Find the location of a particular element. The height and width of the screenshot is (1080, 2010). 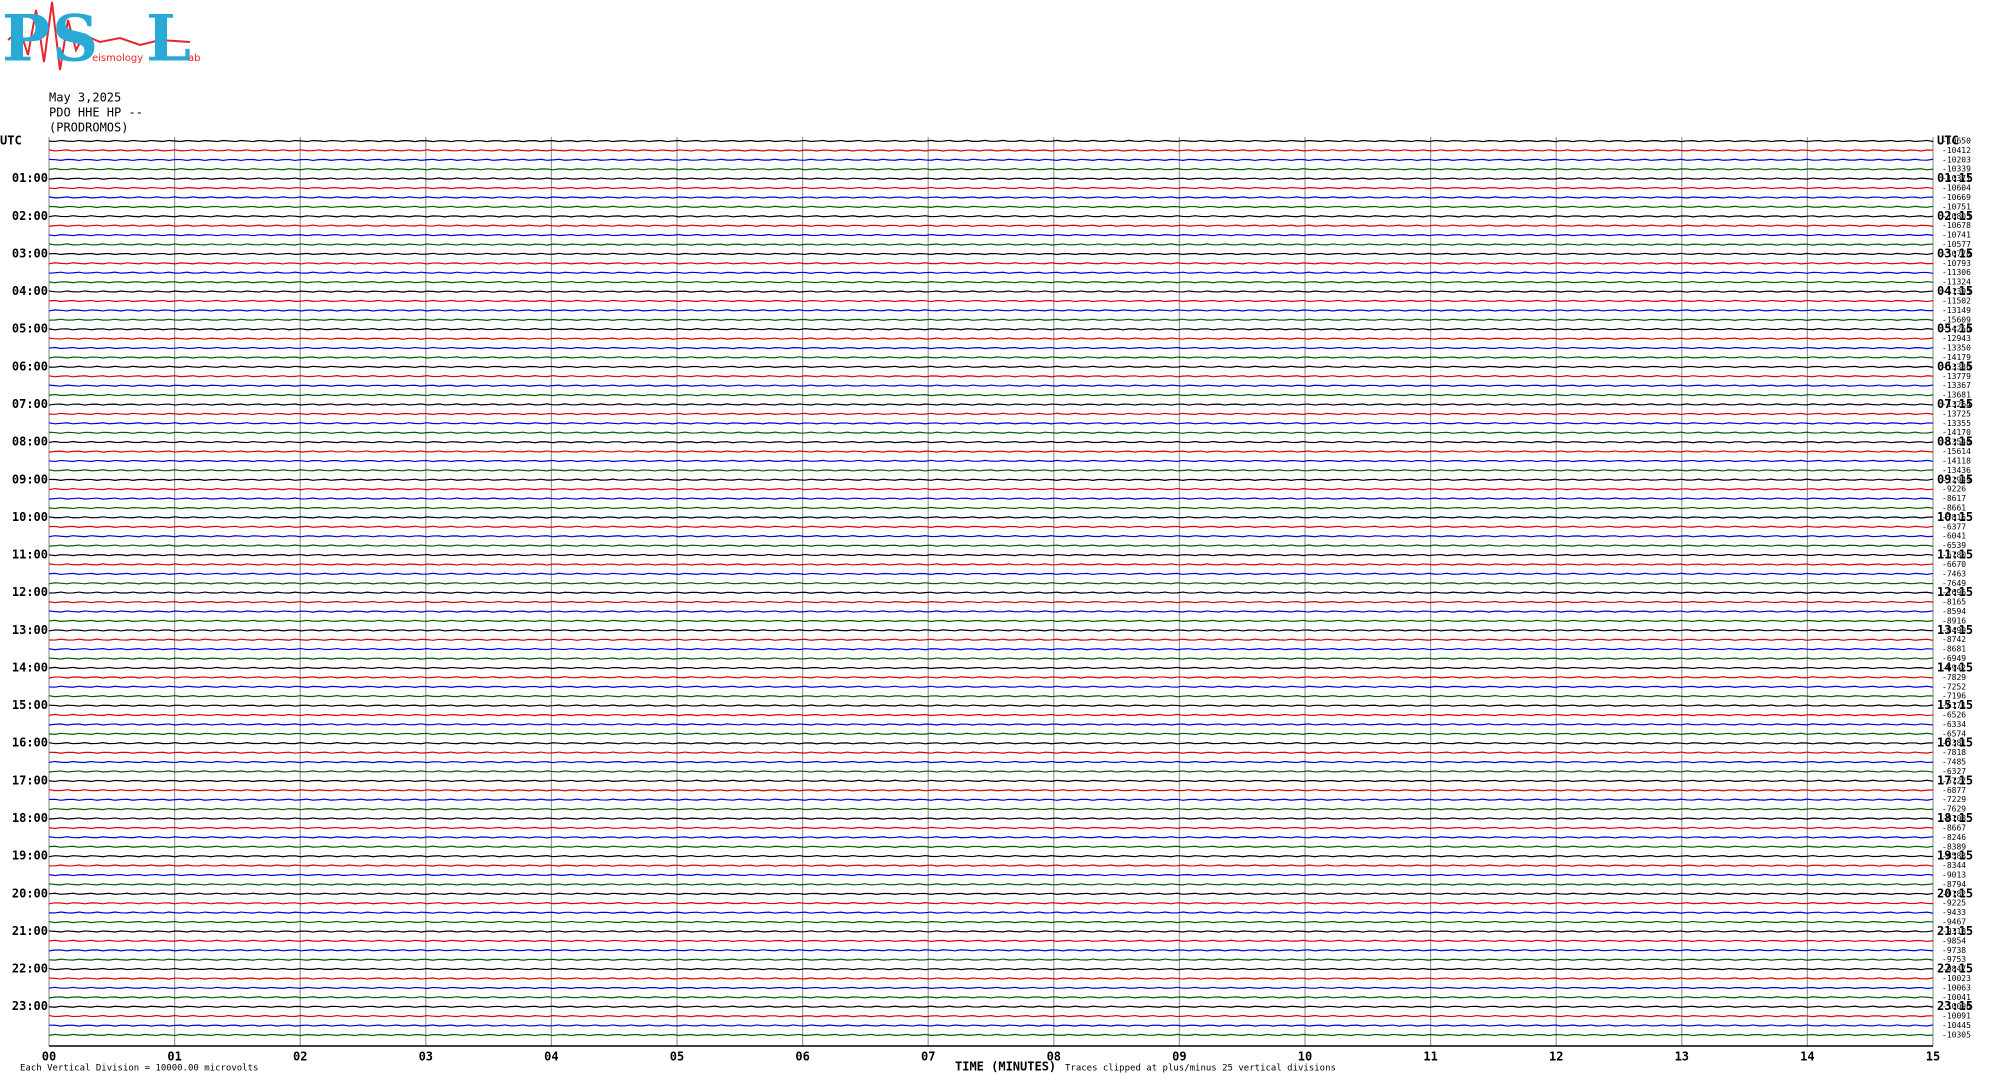

trace-offset: -7229 is located at coordinates (1954, 799).